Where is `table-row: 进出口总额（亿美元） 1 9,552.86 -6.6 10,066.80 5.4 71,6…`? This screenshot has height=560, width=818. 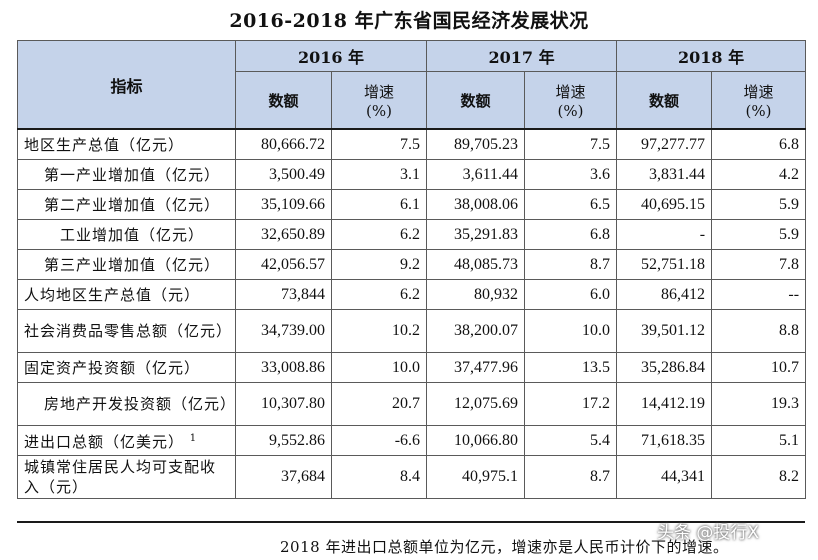
table-row: 进出口总额（亿美元） 1 9,552.86 -6.6 10,066.80 5.4 71,6… is located at coordinates (412, 440).